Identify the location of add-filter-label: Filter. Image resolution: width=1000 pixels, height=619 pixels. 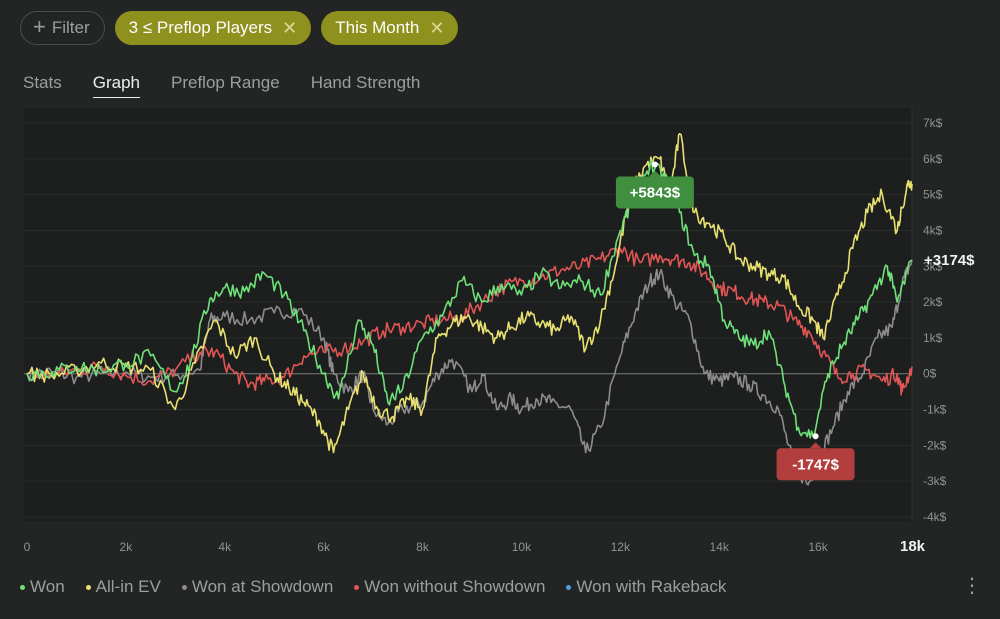
(70, 27).